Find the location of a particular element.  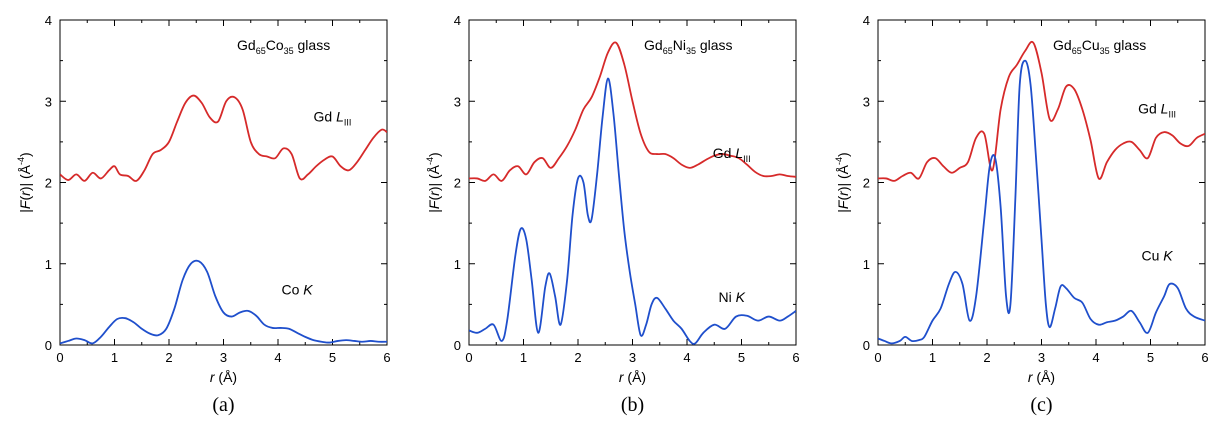

panel-title: Gd65Ni35 glass is located at coordinates (688, 46).